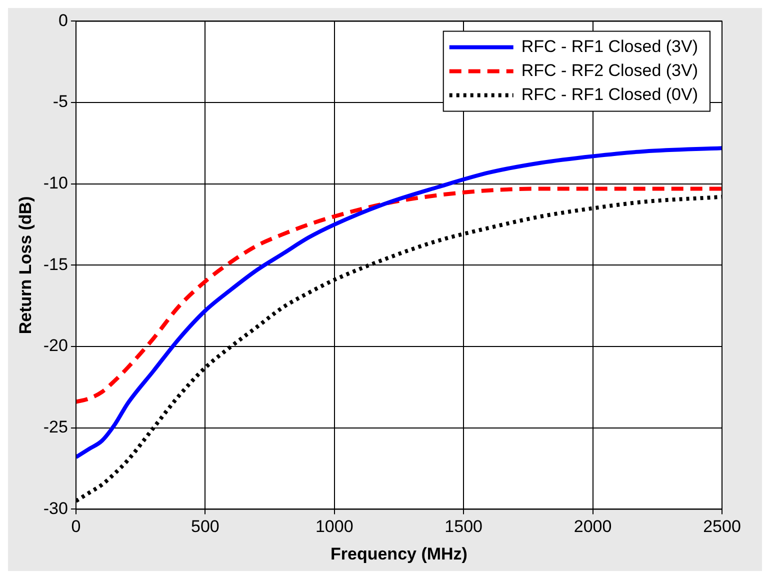 The height and width of the screenshot is (579, 770). What do you see at coordinates (334, 526) in the screenshot?
I see `x-tick-label: 1000` at bounding box center [334, 526].